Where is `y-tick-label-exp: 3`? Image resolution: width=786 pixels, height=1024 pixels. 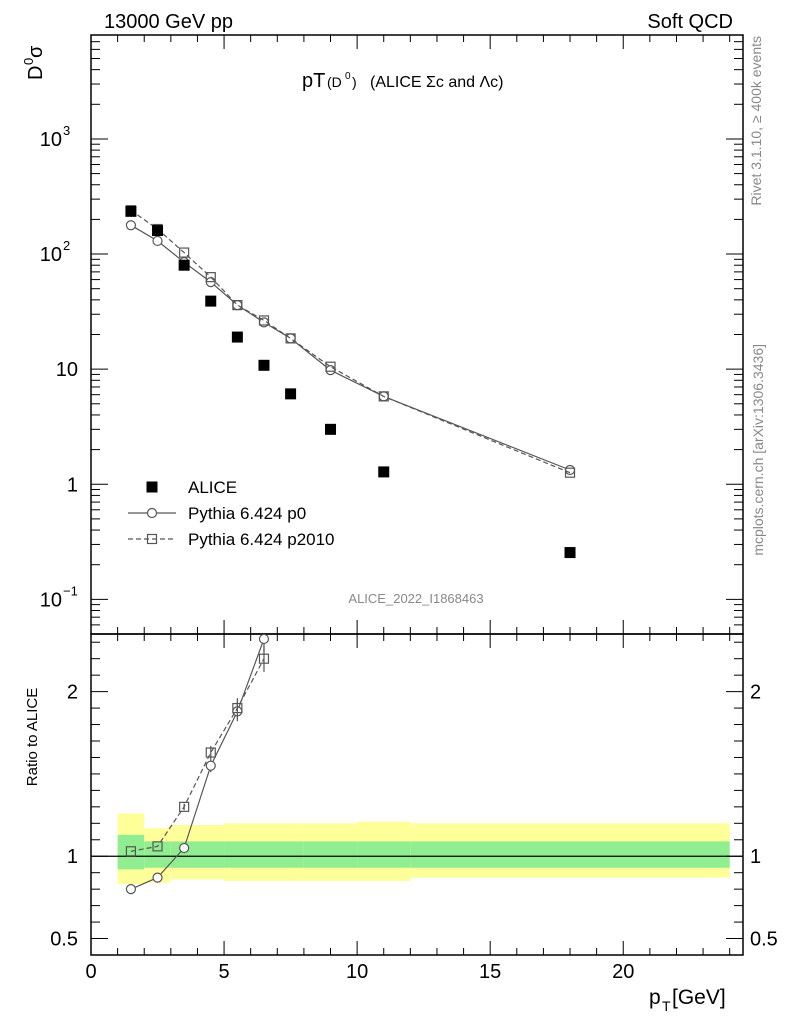 y-tick-label-exp: 3 is located at coordinates (66, 130).